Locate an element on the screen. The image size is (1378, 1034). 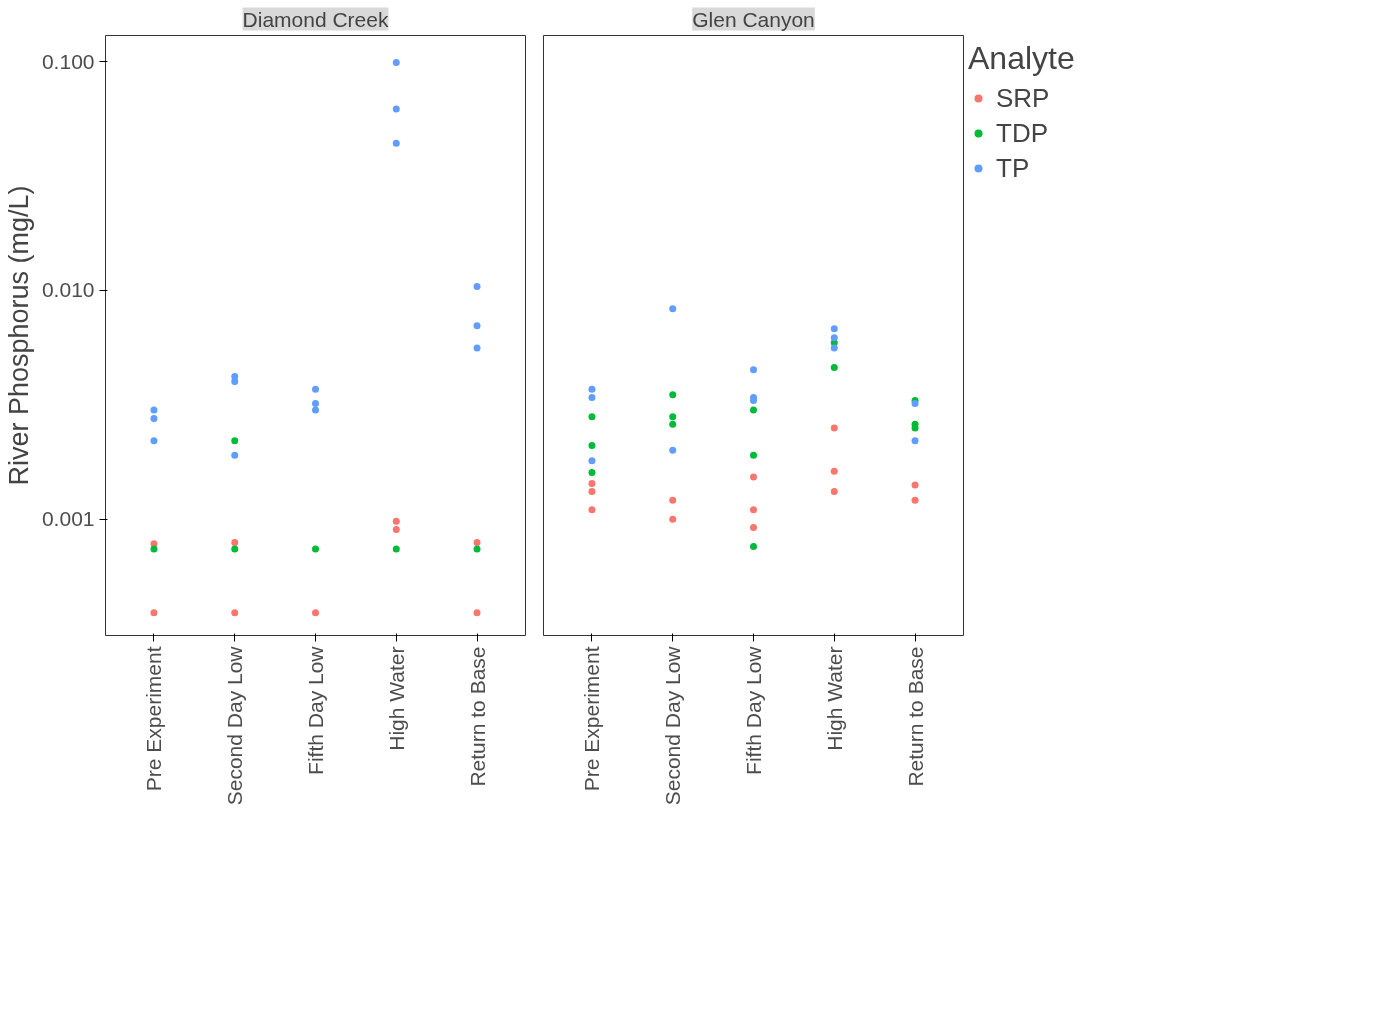
y-tick-label: 0.010 is located at coordinates (68, 290).